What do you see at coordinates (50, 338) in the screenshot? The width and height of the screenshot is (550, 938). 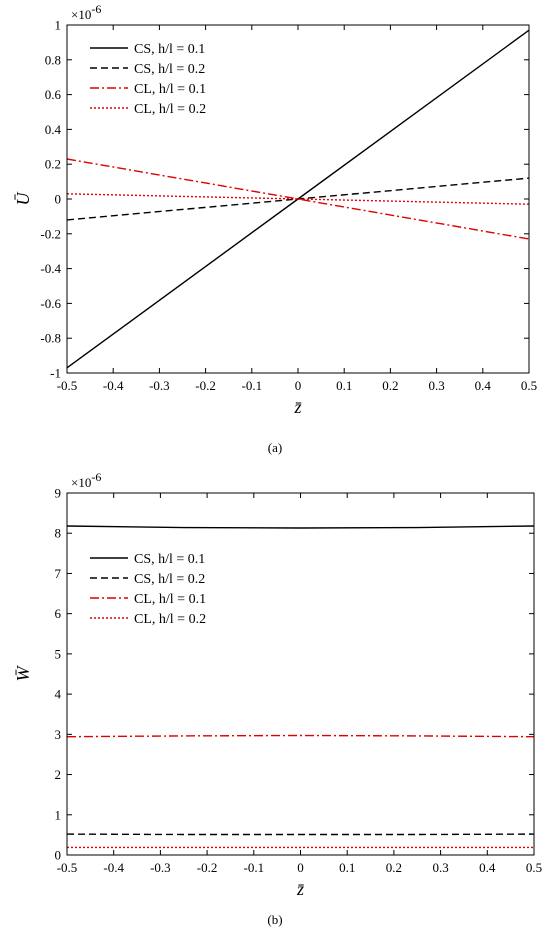 I see `y-tick-label: -0.8` at bounding box center [50, 338].